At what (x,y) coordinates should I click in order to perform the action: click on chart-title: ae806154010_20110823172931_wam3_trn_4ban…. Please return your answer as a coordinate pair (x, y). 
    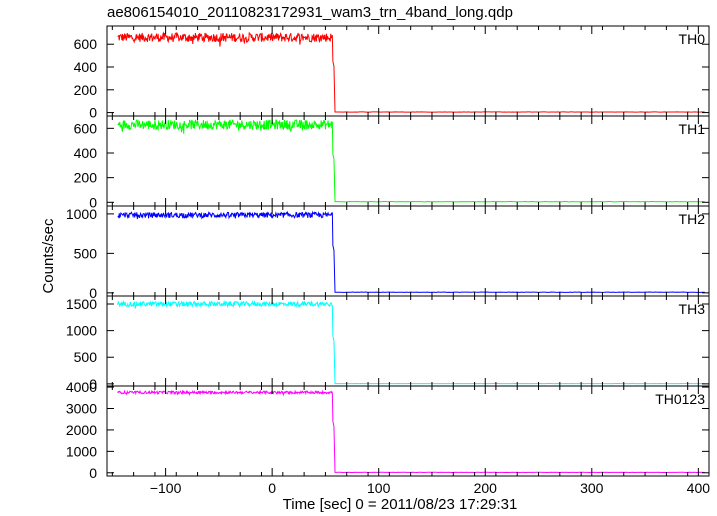
    Looking at the image, I should click on (310, 12).